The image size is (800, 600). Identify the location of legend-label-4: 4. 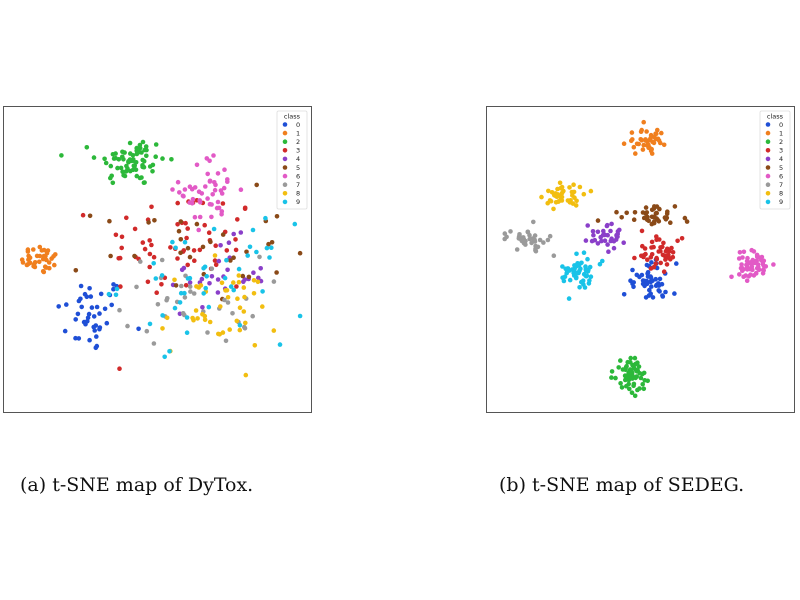
(298, 159).